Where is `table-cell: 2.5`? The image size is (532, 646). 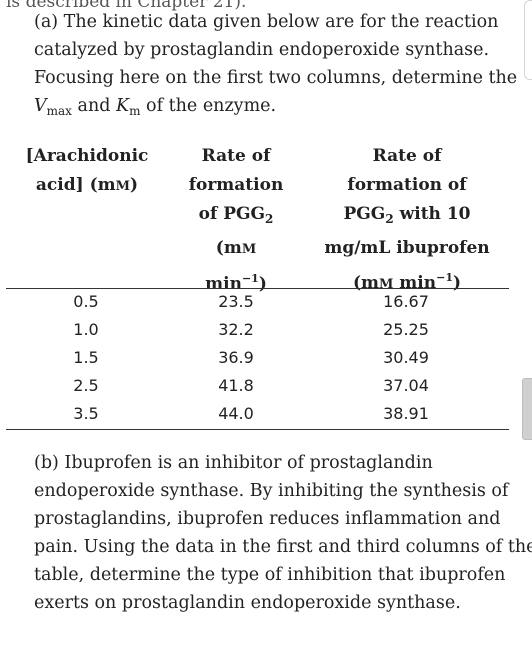
table-cell: 2.5 is located at coordinates (86, 385).